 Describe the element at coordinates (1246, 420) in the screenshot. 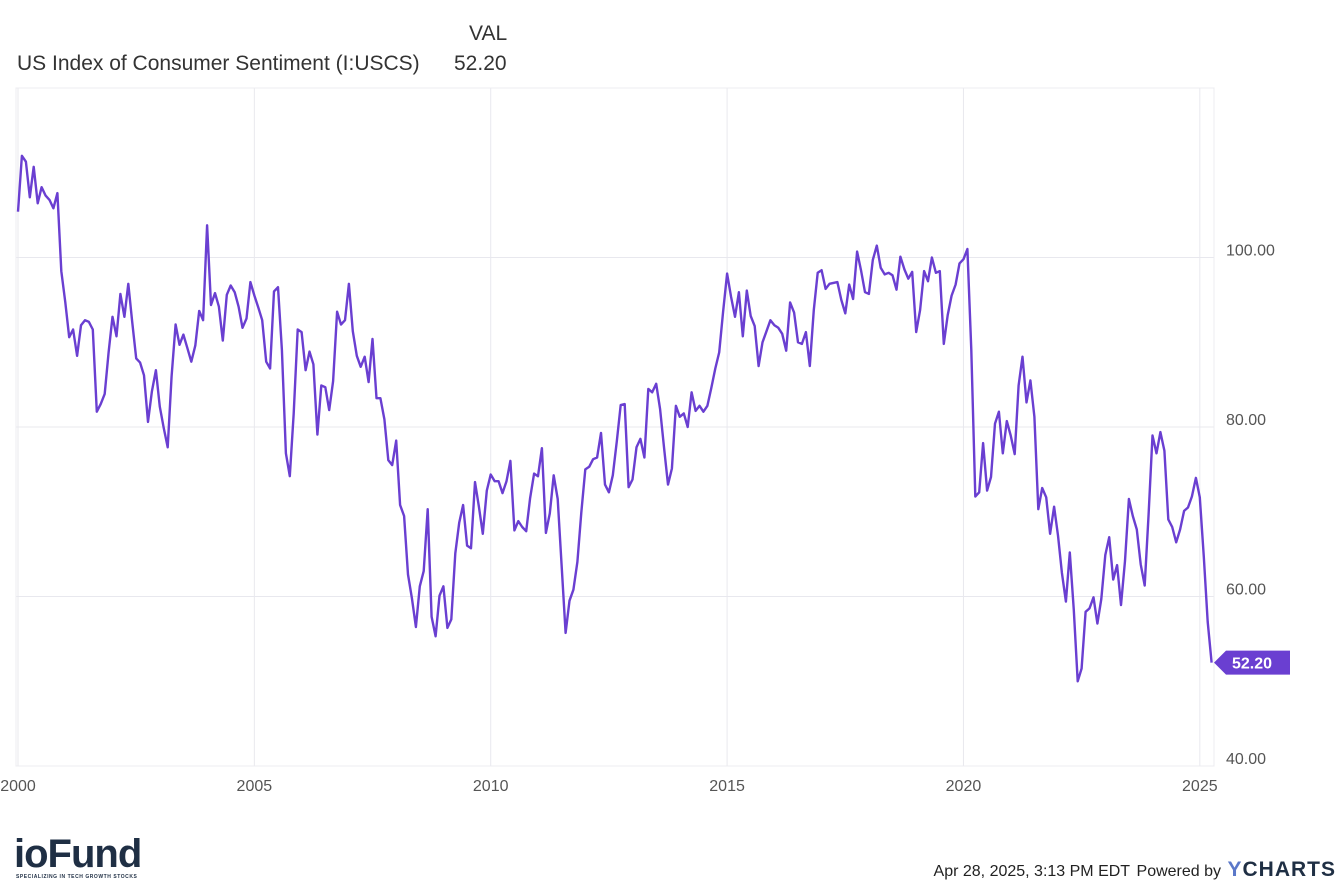

I see `y-tick-label: 80.00` at that location.